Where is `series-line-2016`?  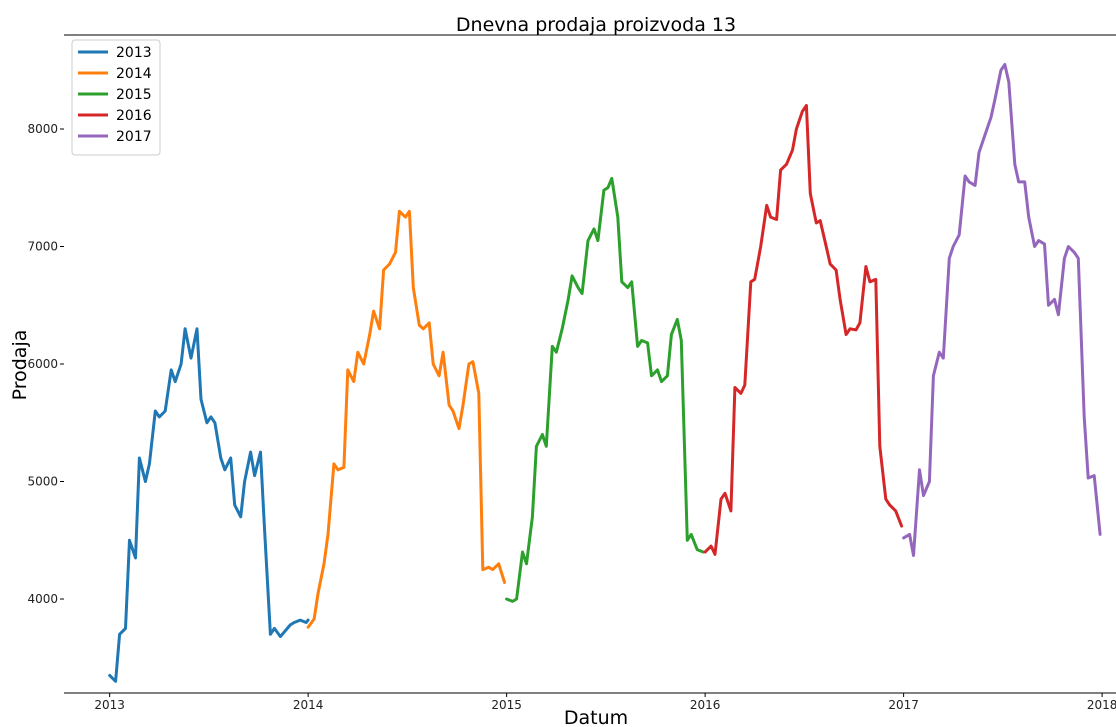 series-line-2016 is located at coordinates (803, 330).